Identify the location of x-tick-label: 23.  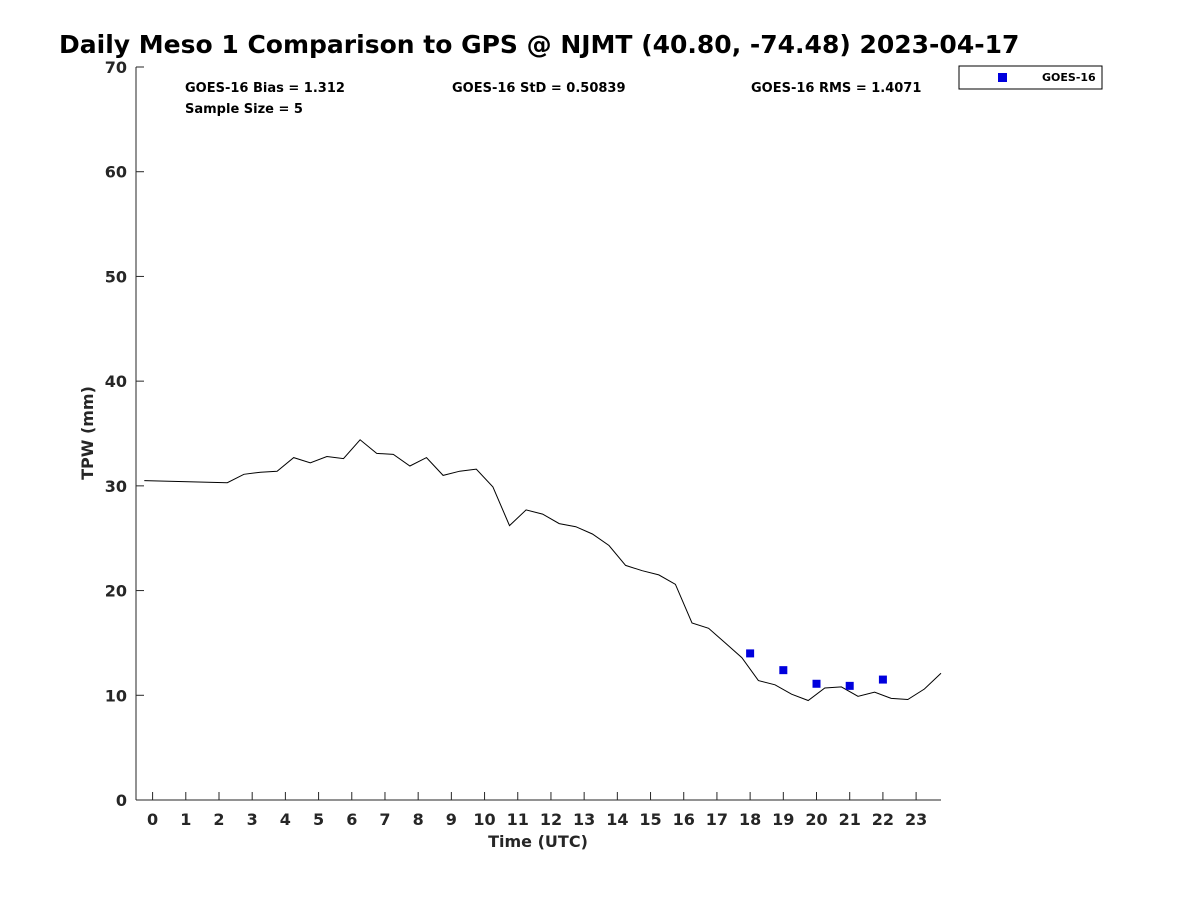
(916, 819).